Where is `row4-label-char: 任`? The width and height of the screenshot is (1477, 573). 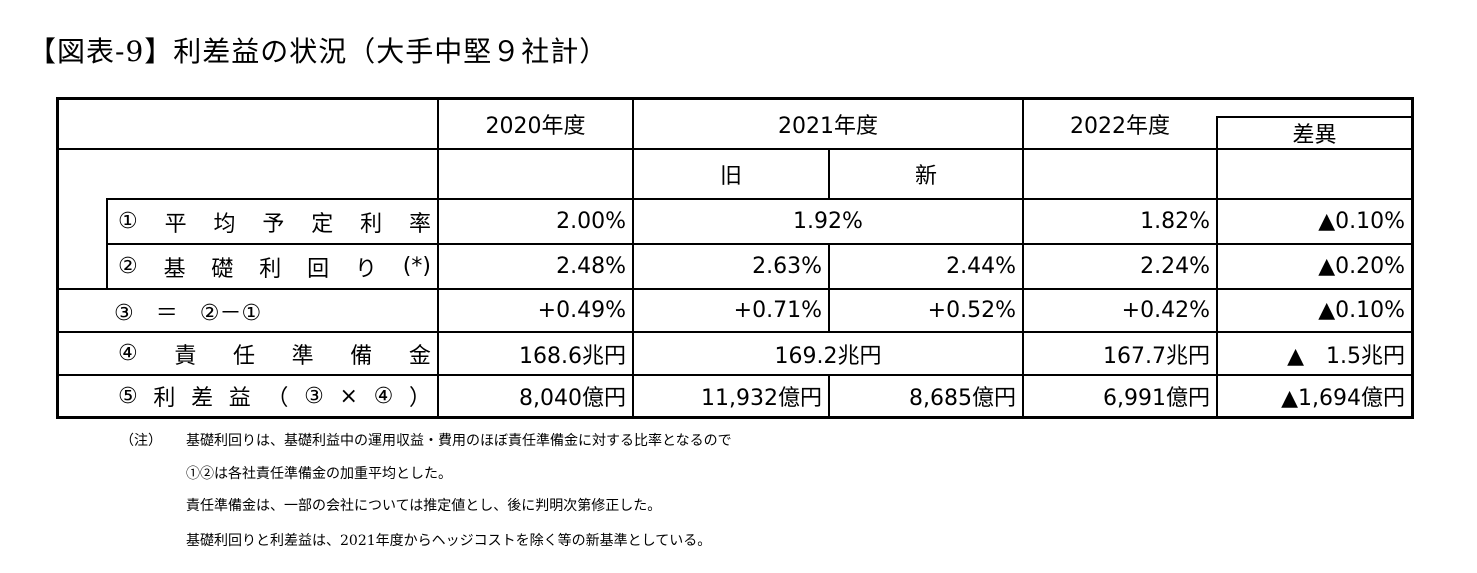 row4-label-char: 任 is located at coordinates (244, 356).